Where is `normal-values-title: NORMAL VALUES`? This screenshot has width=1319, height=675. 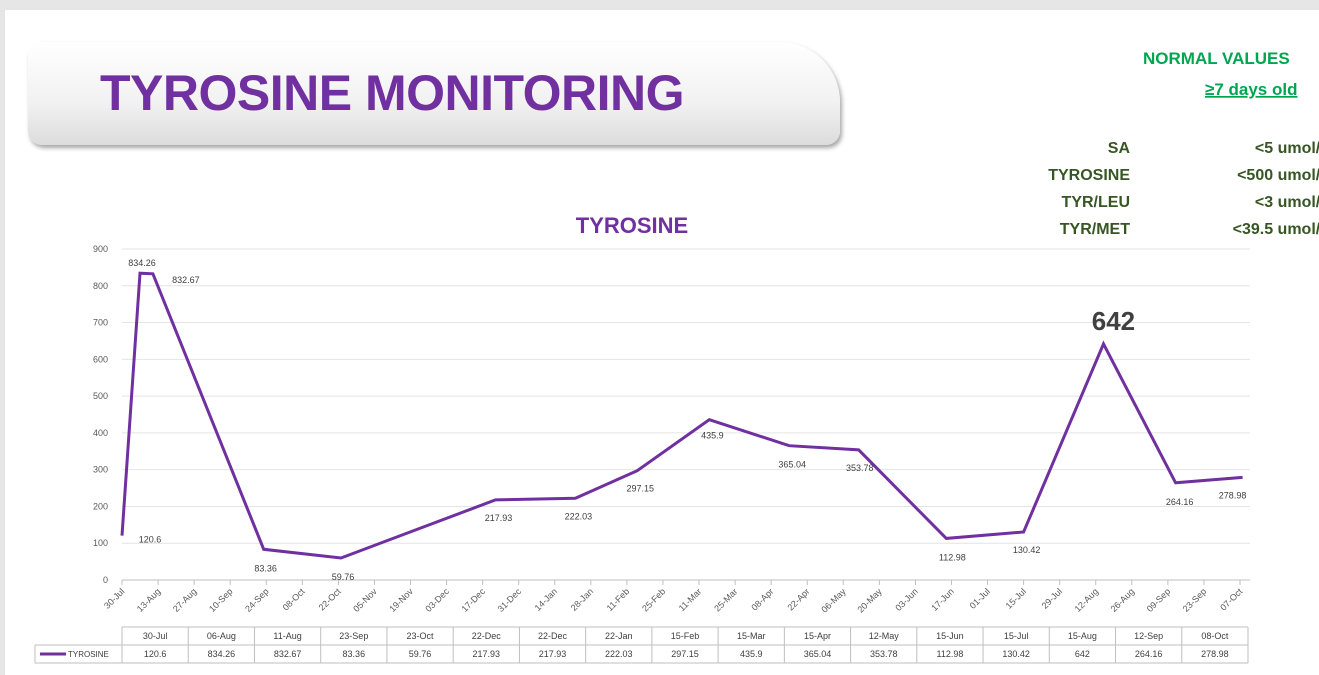 normal-values-title: NORMAL VALUES is located at coordinates (1216, 58).